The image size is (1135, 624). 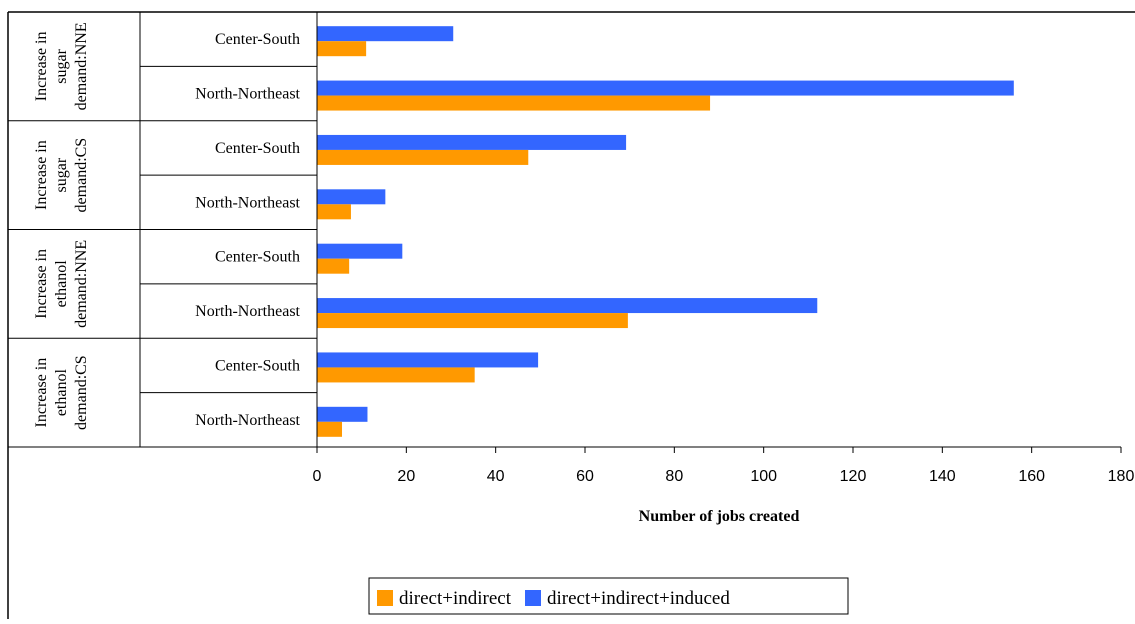 I want to click on group-label: Increase in sugar demand:CS, so click(x=61, y=175).